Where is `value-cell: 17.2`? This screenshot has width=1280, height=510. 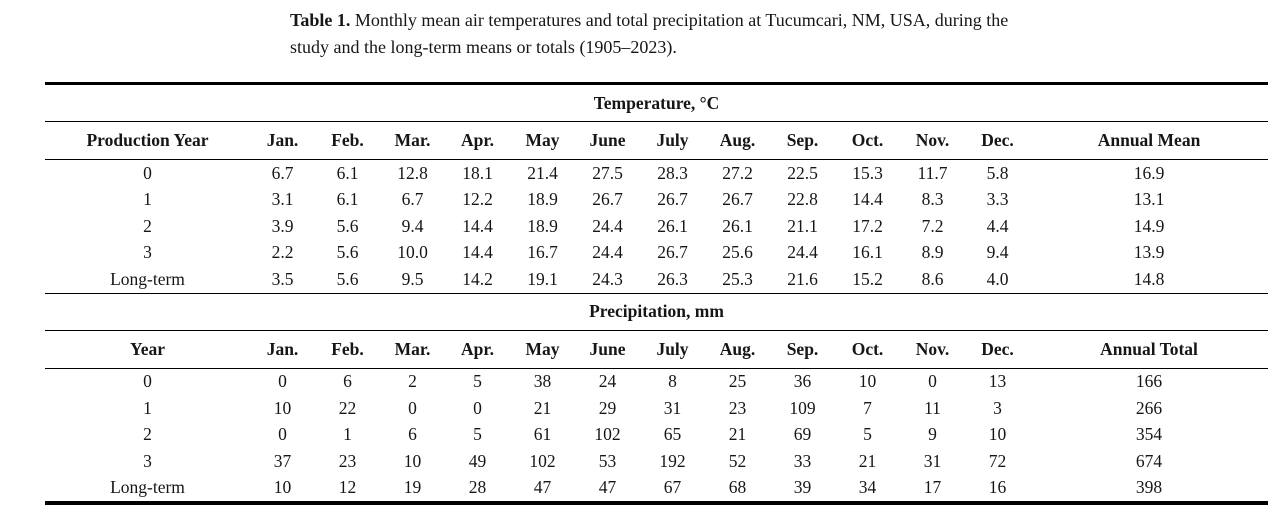 value-cell: 17.2 is located at coordinates (867, 225).